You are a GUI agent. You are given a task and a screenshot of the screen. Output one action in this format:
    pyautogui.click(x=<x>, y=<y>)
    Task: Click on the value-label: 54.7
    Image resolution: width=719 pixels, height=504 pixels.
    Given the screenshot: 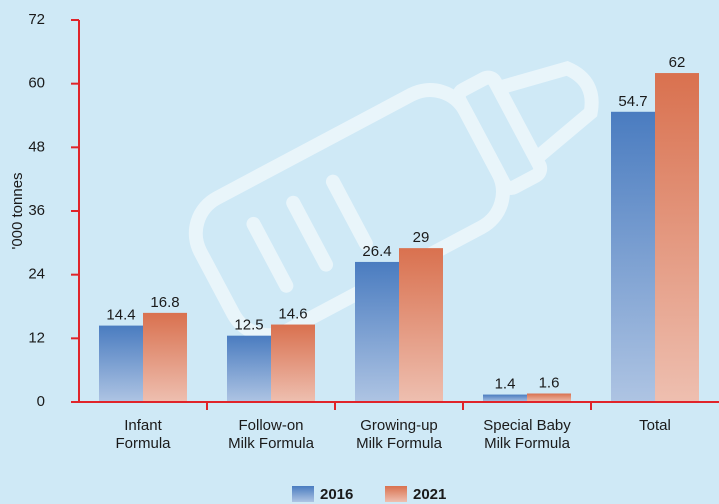 What is the action you would take?
    pyautogui.click(x=632, y=101)
    